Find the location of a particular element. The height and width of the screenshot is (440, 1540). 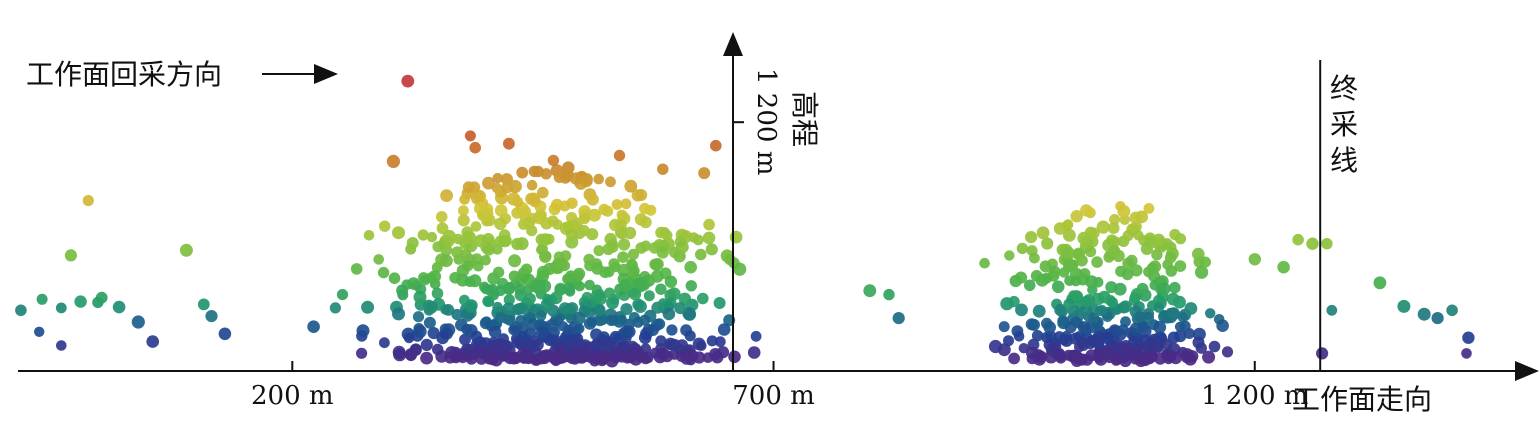

x-tick-label: 700 m is located at coordinates (773, 396).